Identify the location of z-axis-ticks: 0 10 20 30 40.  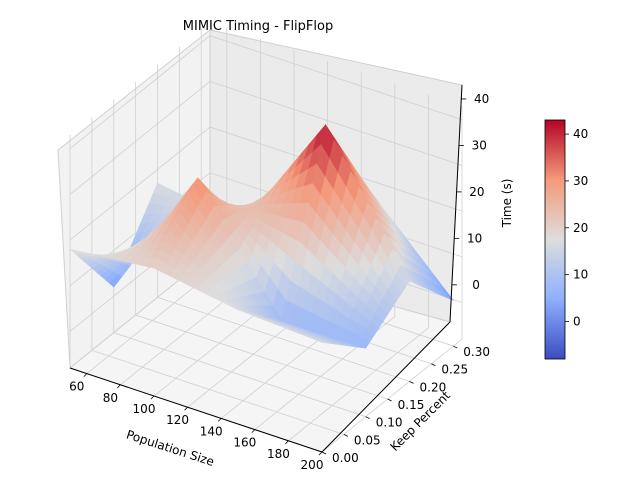
(470, 192).